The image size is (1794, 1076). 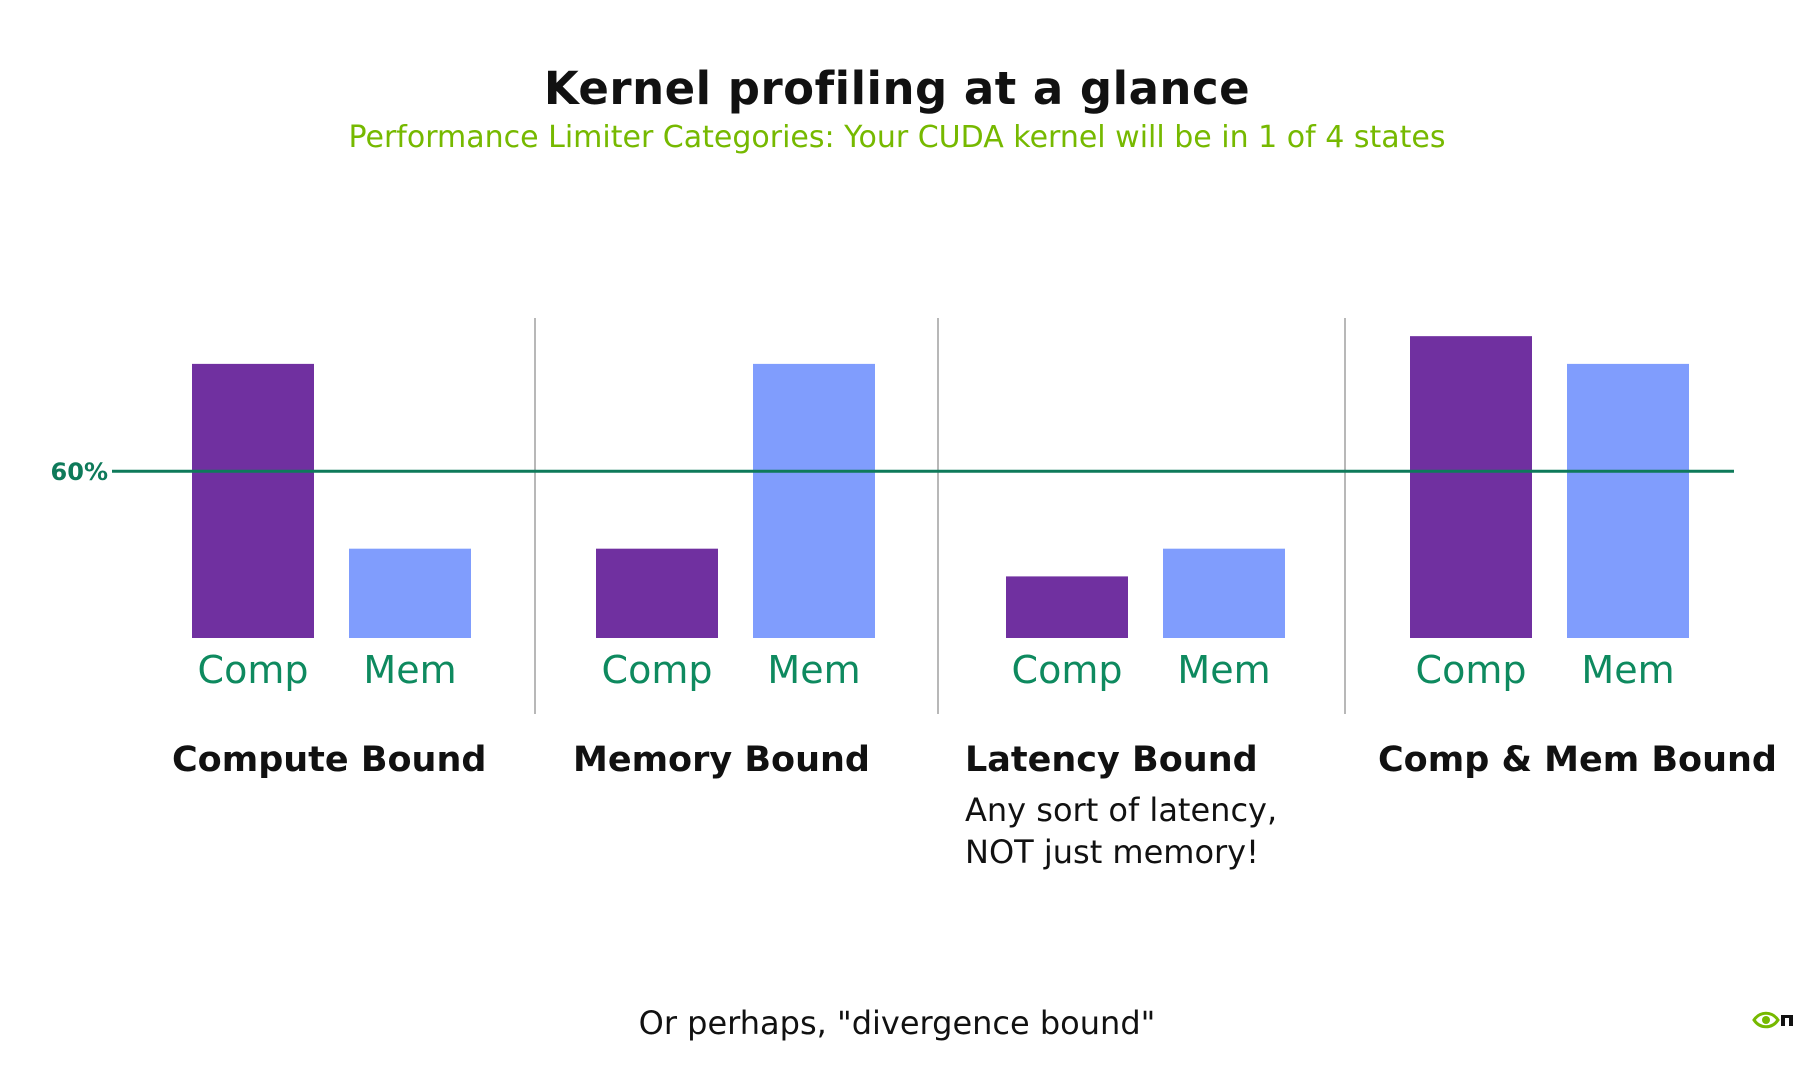 I want to click on nvidia-logo-icon, so click(x=1773, y=1020).